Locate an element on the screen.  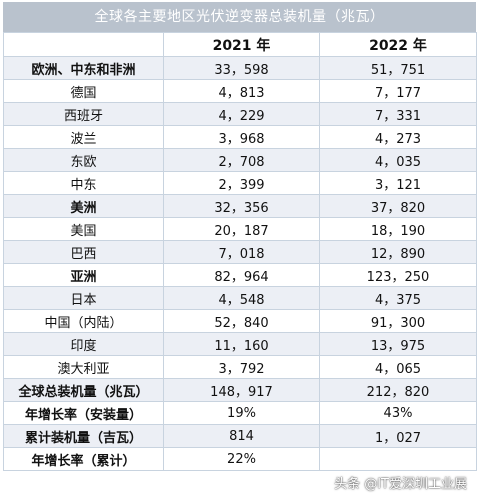
table-title: 全球各主要地区光伏逆变器总装机量（兆瓦） is located at coordinates (239, 17).